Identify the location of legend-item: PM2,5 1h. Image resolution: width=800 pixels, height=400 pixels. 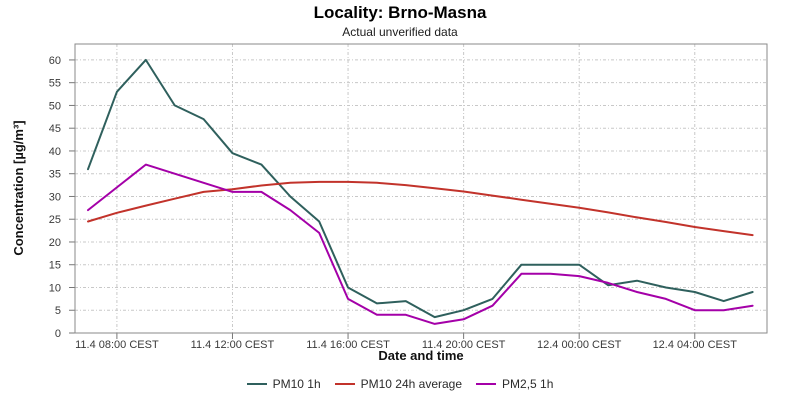
(514, 384).